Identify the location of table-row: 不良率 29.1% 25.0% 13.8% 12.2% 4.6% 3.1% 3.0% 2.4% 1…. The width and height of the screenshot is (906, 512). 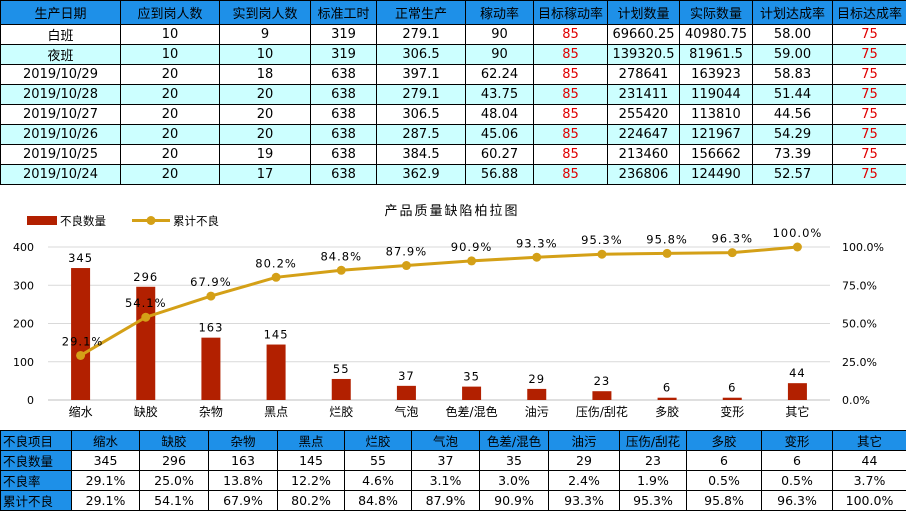
(453, 480).